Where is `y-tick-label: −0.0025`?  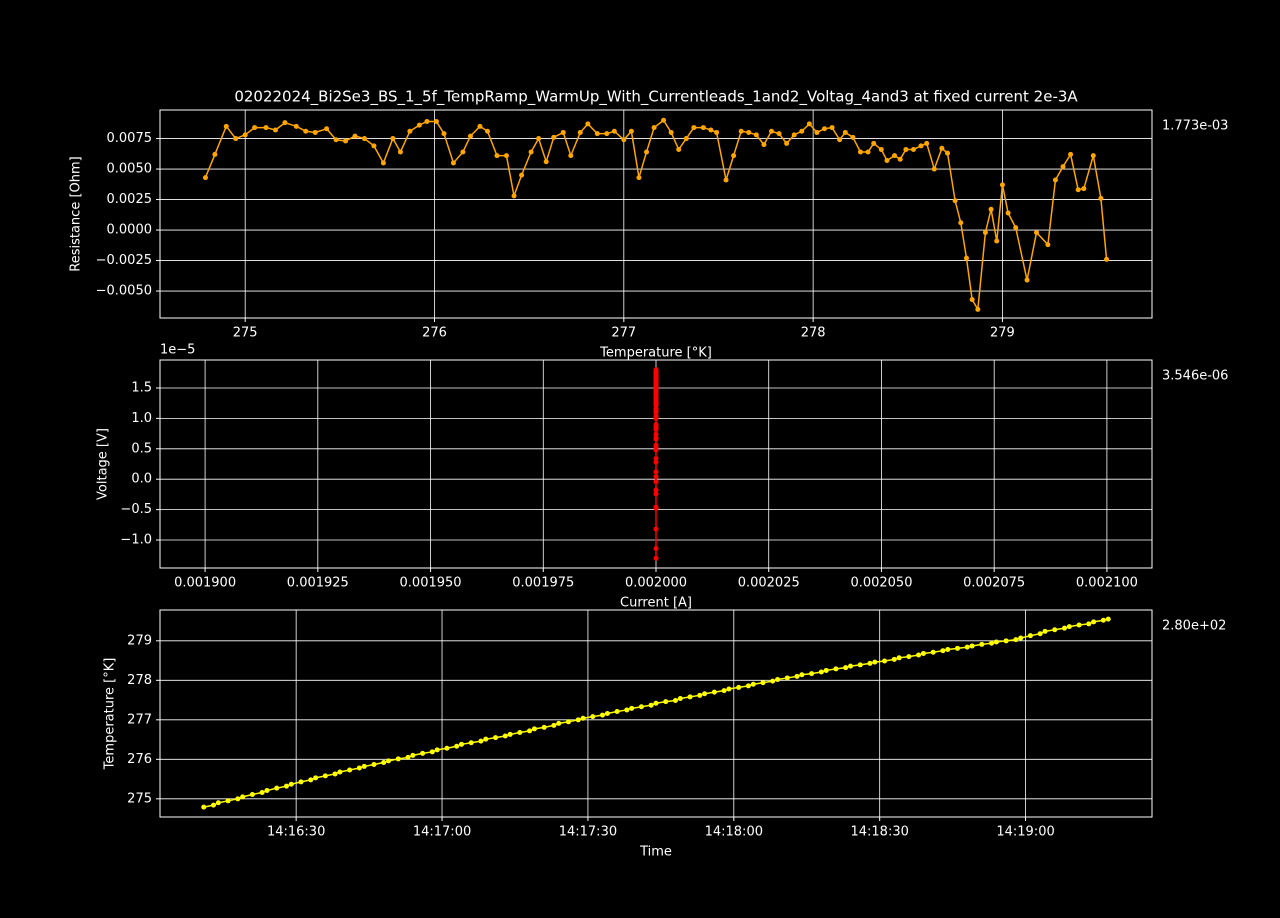
y-tick-label: −0.0025 is located at coordinates (124, 260).